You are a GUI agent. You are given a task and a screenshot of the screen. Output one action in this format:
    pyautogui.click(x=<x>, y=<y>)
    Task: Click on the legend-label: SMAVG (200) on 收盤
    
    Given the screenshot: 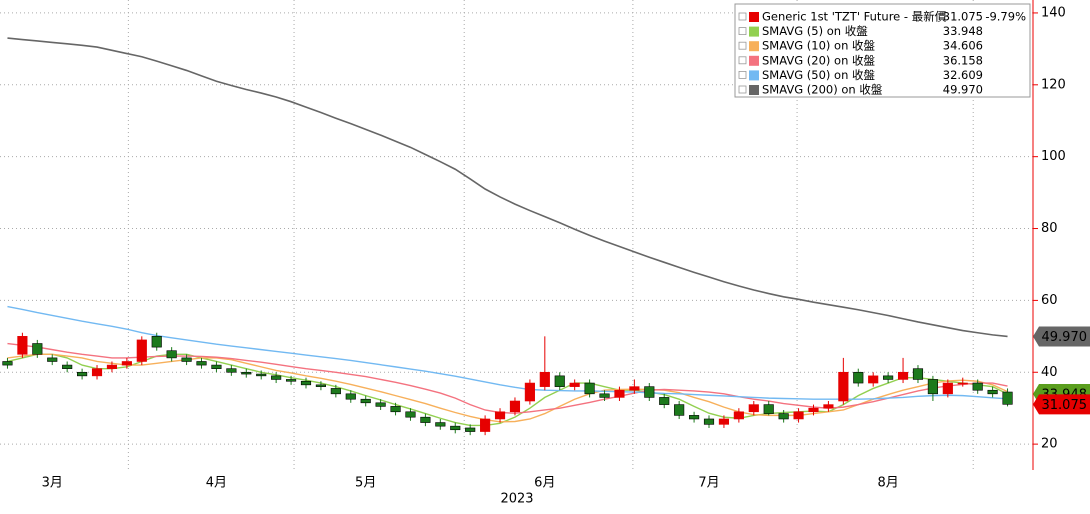 What is the action you would take?
    pyautogui.click(x=822, y=90)
    